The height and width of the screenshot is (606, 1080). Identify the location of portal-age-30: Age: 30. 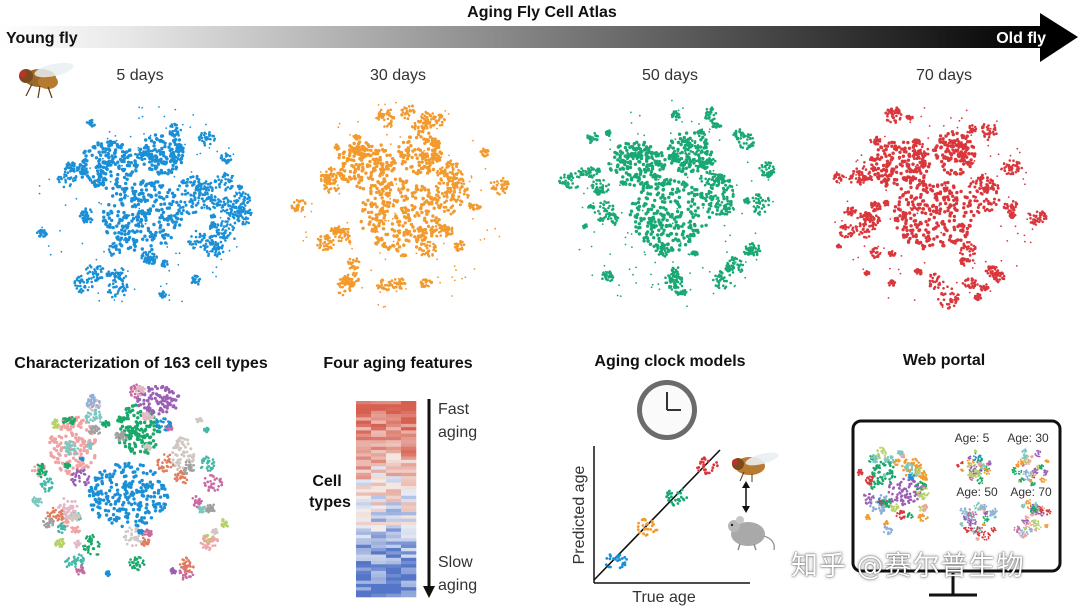
(1028, 438).